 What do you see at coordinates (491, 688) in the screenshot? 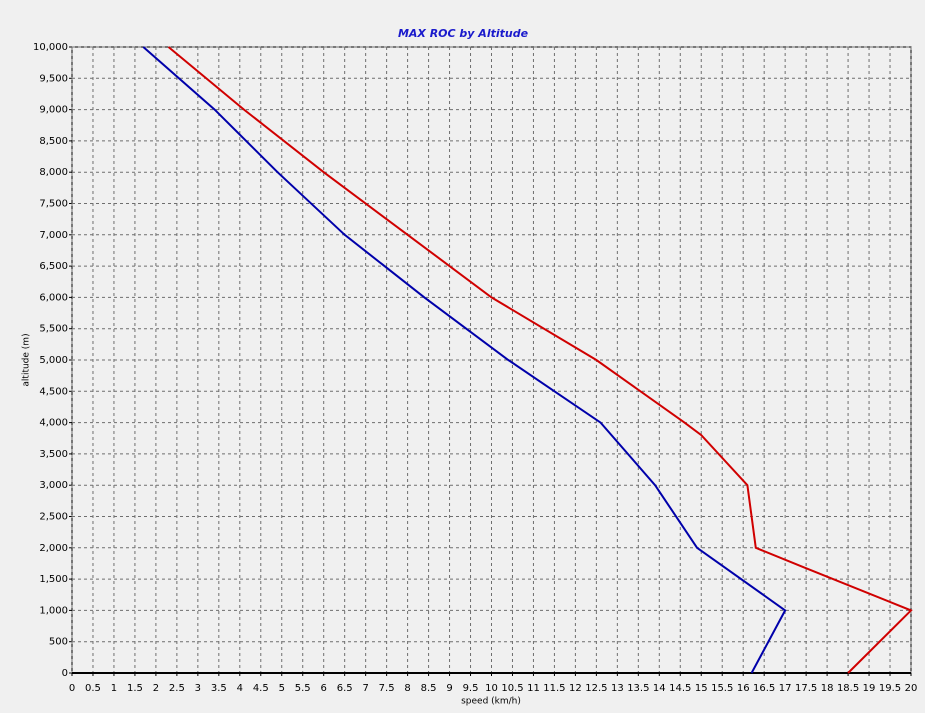
I see `x-tick-label: 10` at bounding box center [491, 688].